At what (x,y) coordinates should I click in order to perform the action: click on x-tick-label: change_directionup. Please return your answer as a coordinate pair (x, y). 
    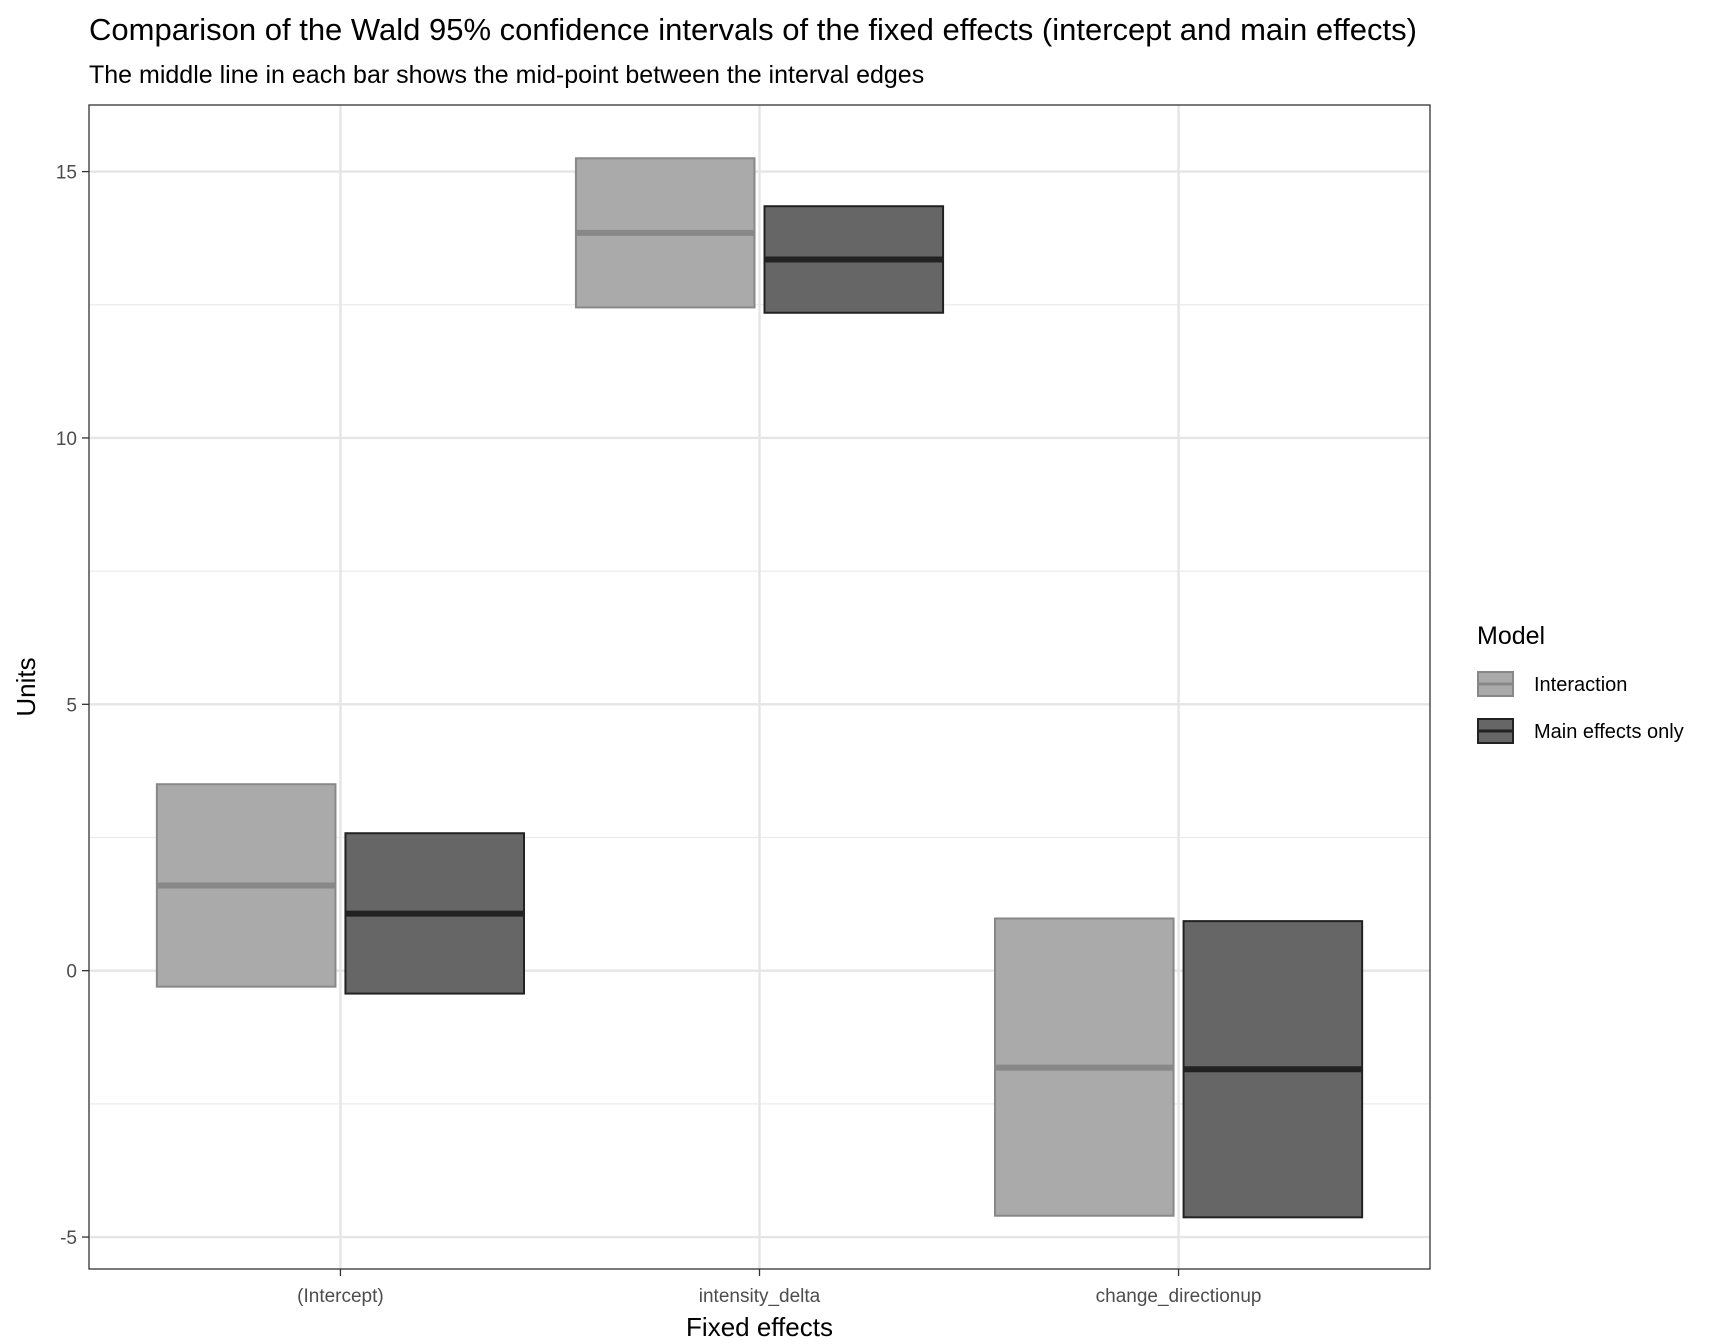
    Looking at the image, I should click on (1179, 1296).